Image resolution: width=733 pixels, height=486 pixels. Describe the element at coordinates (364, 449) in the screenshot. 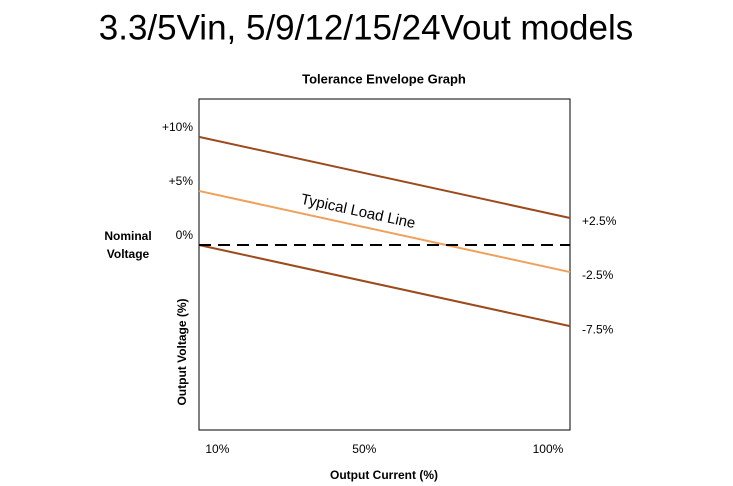

I see `x-tick-label: 50%` at that location.